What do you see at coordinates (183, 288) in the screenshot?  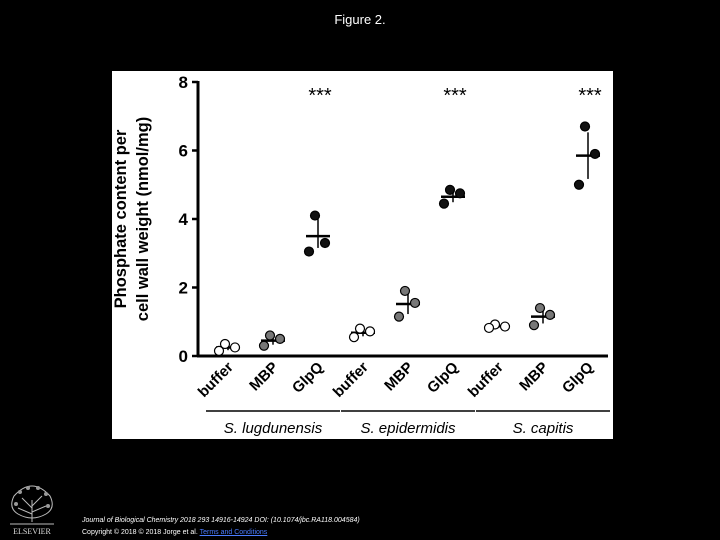 I see `y-tick-label: 2` at bounding box center [183, 288].